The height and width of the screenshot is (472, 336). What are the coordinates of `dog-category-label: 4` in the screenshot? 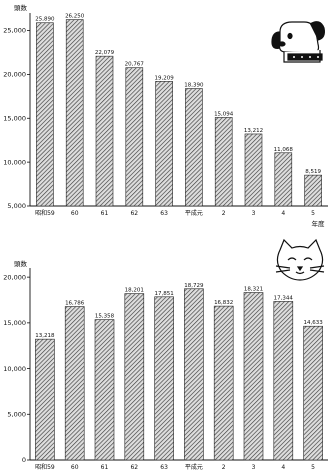 It's located at (283, 213).